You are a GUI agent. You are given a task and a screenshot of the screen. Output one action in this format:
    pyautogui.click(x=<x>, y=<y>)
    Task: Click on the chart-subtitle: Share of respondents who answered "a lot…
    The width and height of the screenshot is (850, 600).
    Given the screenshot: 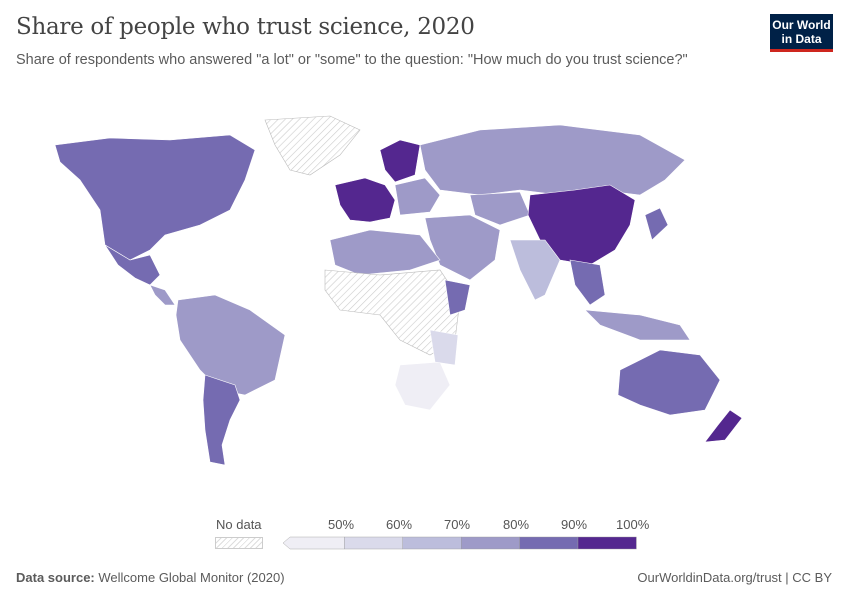 What is the action you would take?
    pyautogui.click(x=352, y=60)
    